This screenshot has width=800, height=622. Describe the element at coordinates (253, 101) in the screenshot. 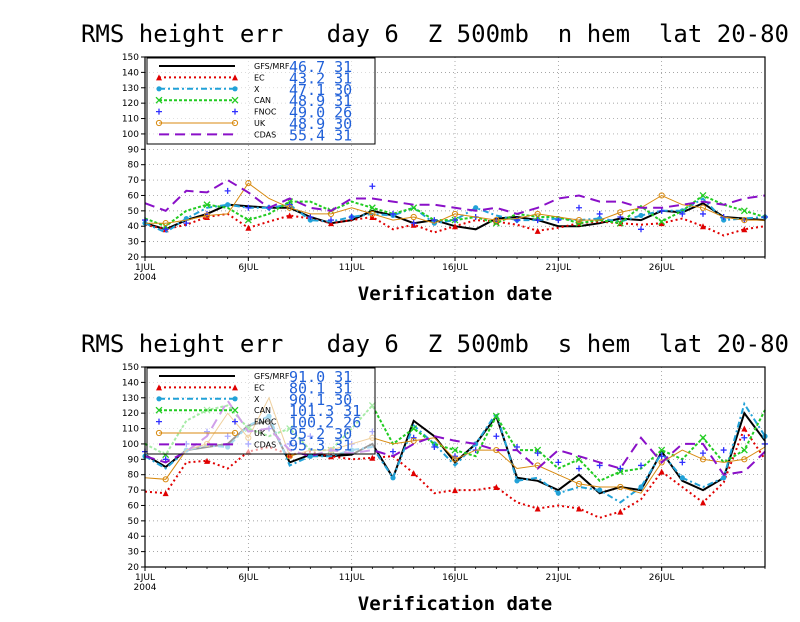

I see `legend-item: CAN 48.9 31` at that location.